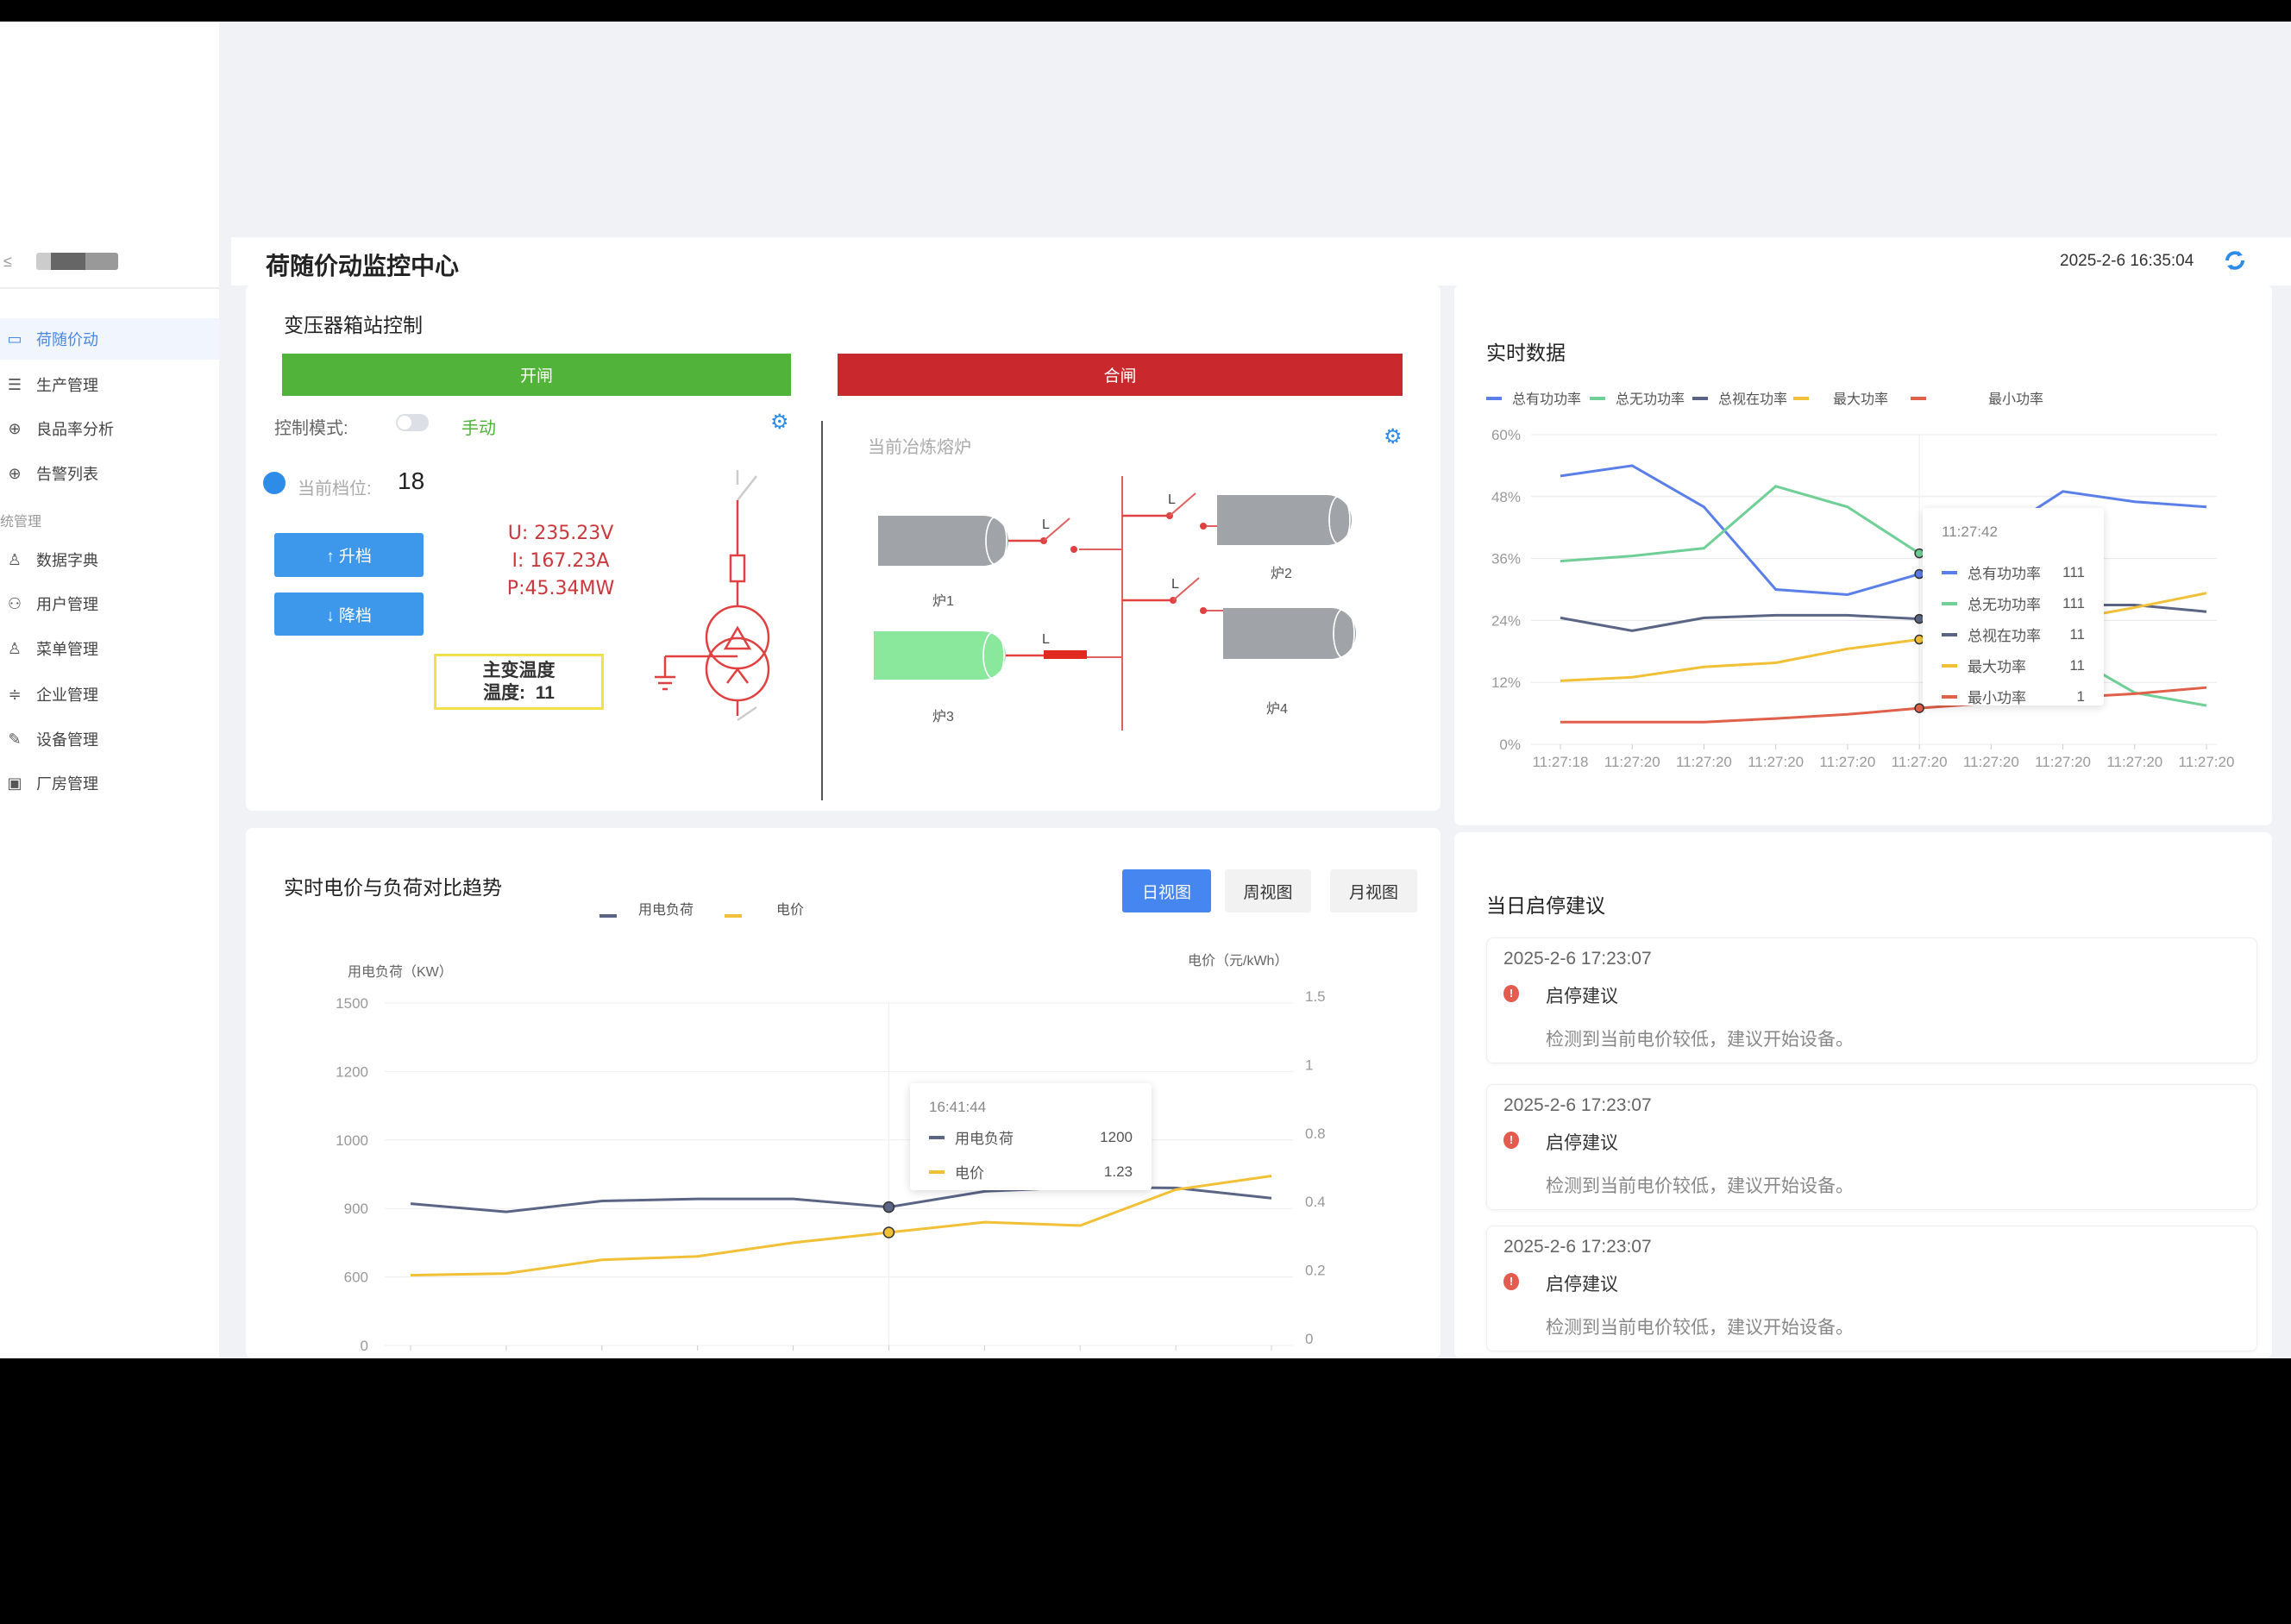 This screenshot has height=1624, width=2291. Describe the element at coordinates (109, 384) in the screenshot. I see `sidebar-item: ☰ 生产管理` at that location.